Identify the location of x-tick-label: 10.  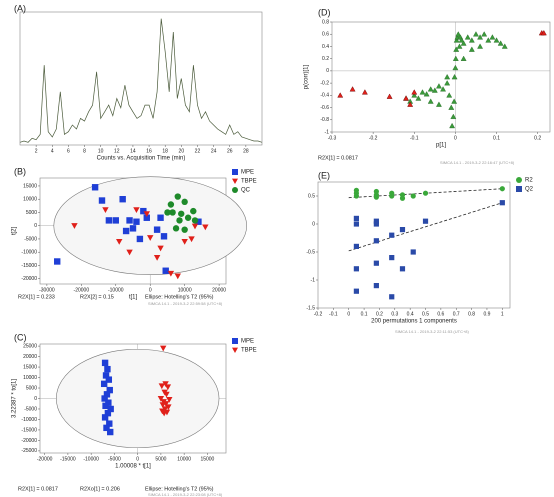
(101, 151).